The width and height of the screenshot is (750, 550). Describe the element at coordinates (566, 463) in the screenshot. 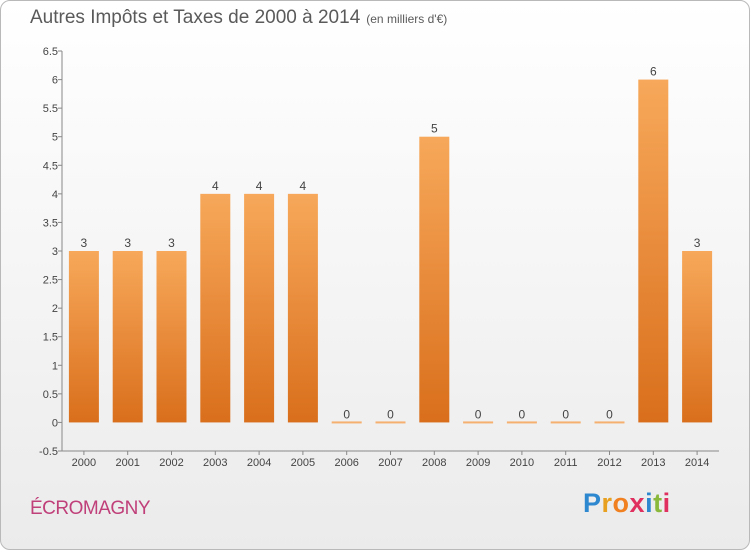

I see `x-tick-label: 2011` at that location.